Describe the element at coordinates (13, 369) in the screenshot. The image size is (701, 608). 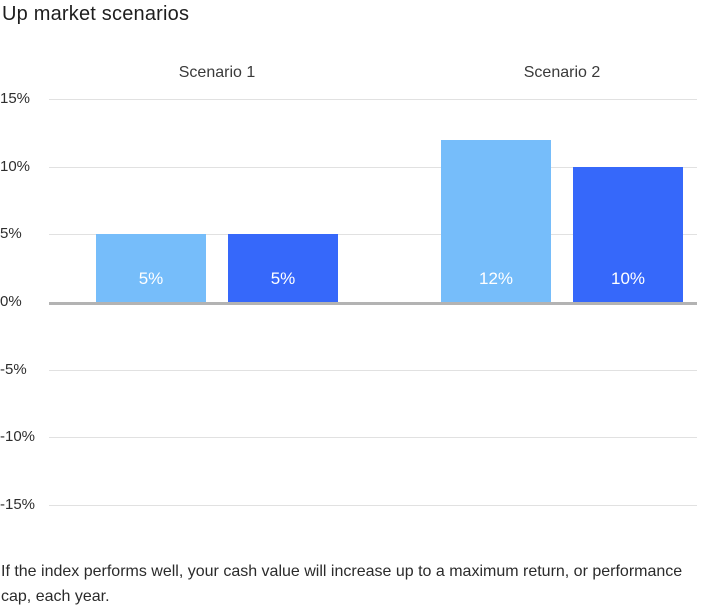
I see `y-axis-tick-label: -5%` at that location.